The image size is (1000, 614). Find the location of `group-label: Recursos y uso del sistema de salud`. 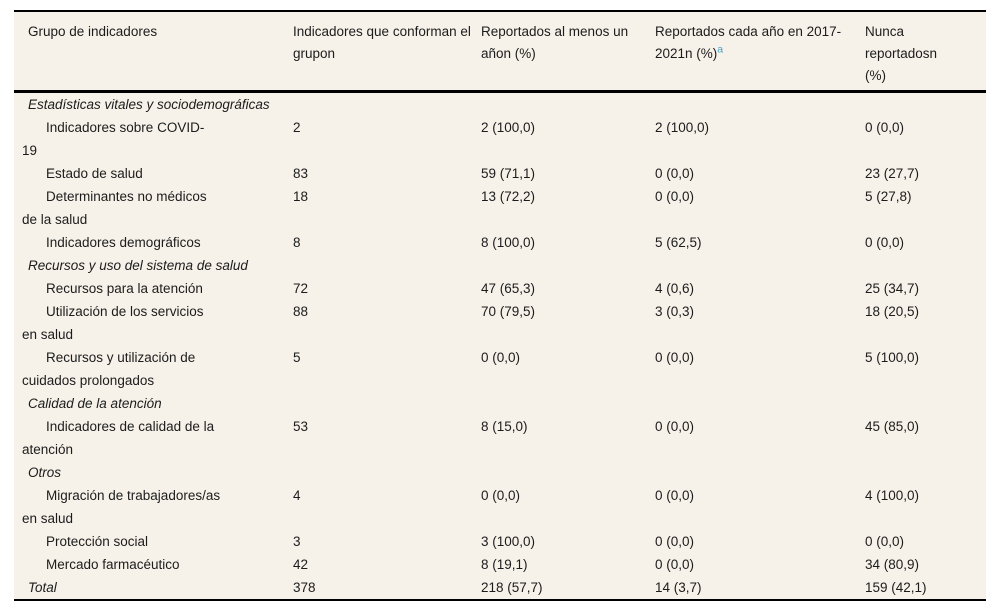

group-label: Recursos y uso del sistema de salud is located at coordinates (138, 265).